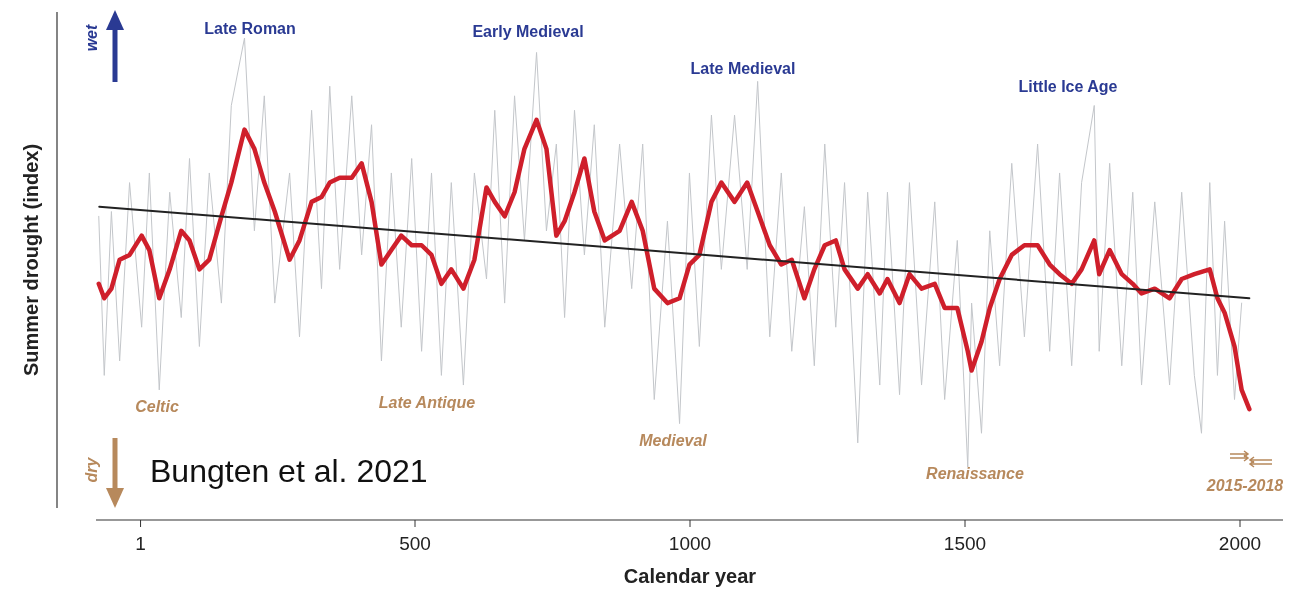  What do you see at coordinates (140, 543) in the screenshot?
I see `x-tick-label: 1` at bounding box center [140, 543].